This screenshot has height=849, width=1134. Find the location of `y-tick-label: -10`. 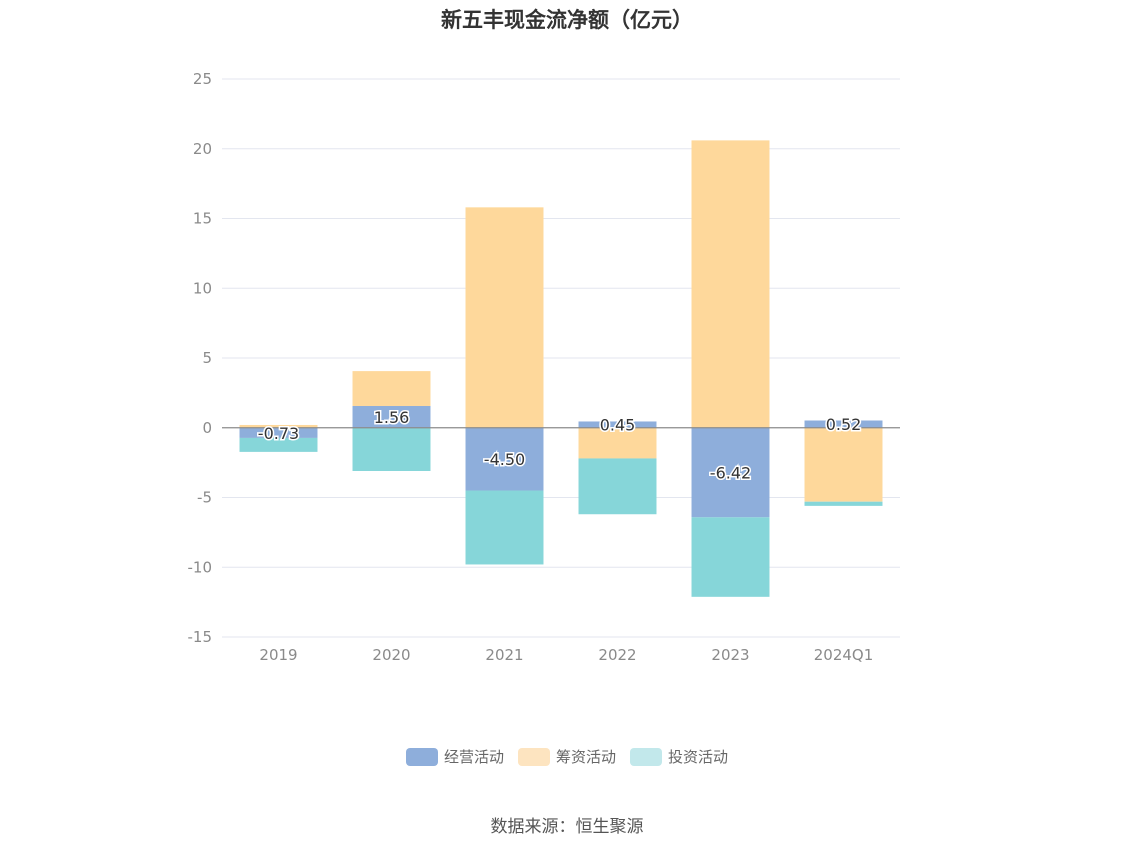

y-tick-label: -10 is located at coordinates (200, 567).